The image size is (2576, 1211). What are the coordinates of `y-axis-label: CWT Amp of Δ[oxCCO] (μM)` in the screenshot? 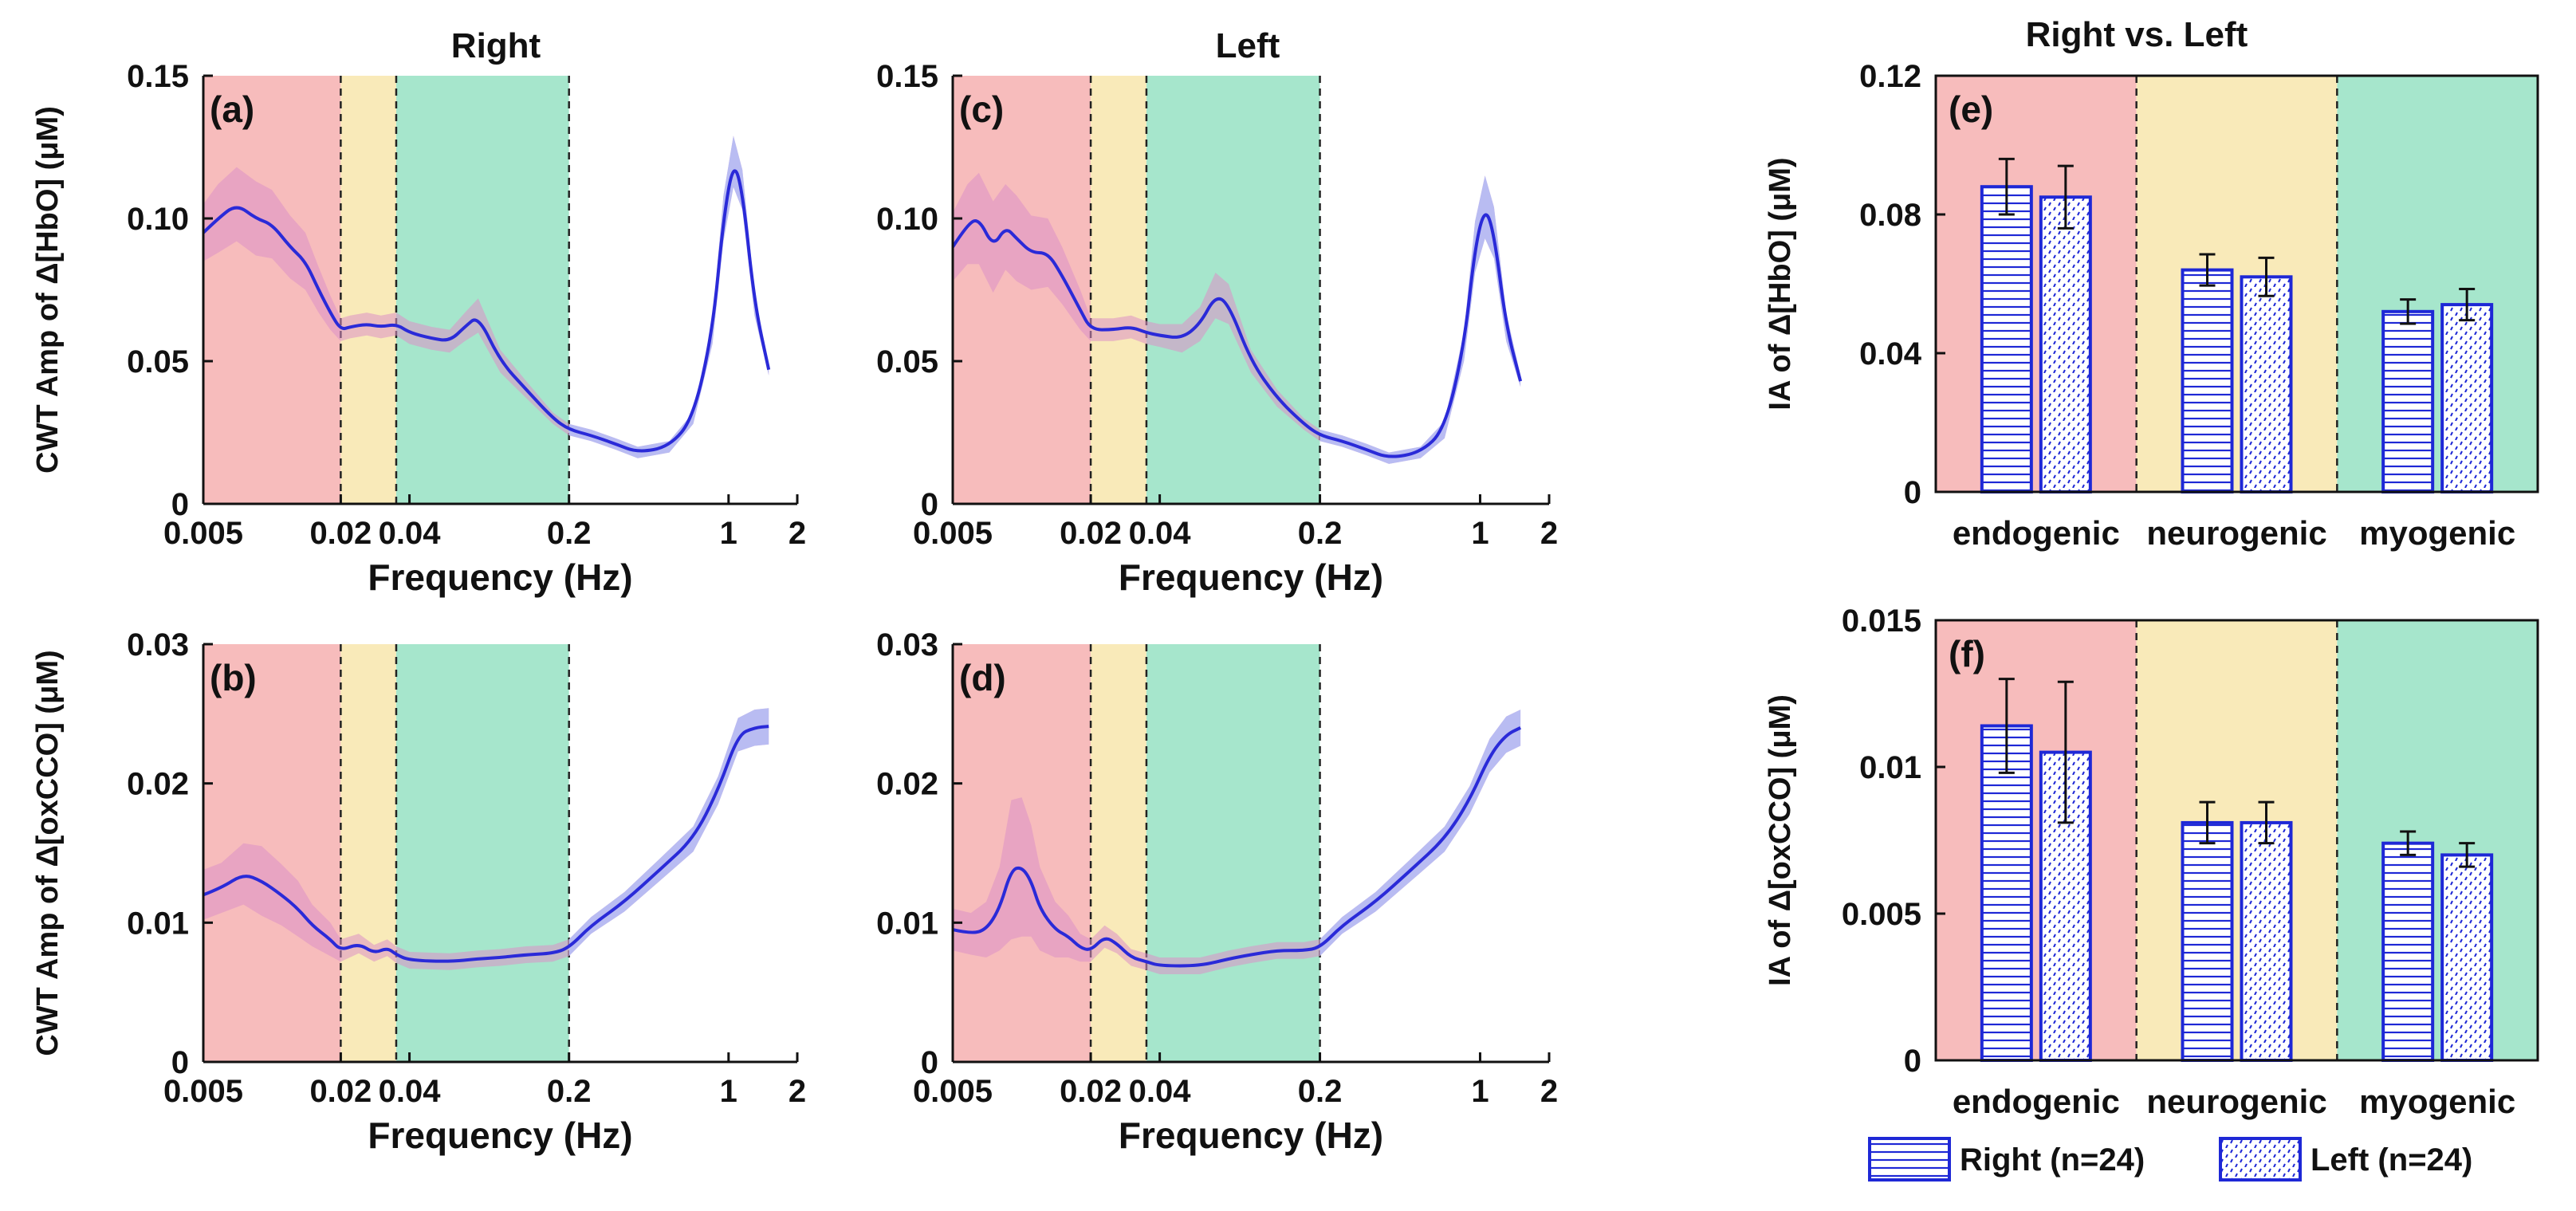 It's located at (48, 853).